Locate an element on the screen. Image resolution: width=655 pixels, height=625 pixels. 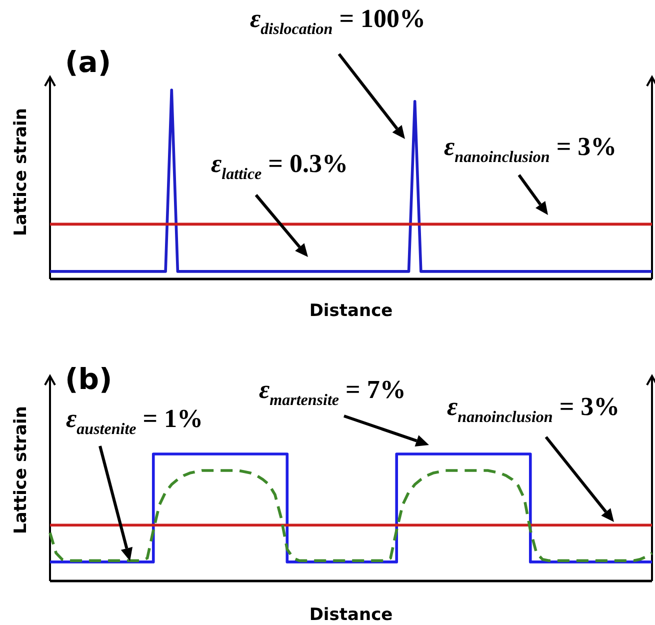
text: ε$_{nanoinclusion}$ = 3% is located at coordinates (533, 409).